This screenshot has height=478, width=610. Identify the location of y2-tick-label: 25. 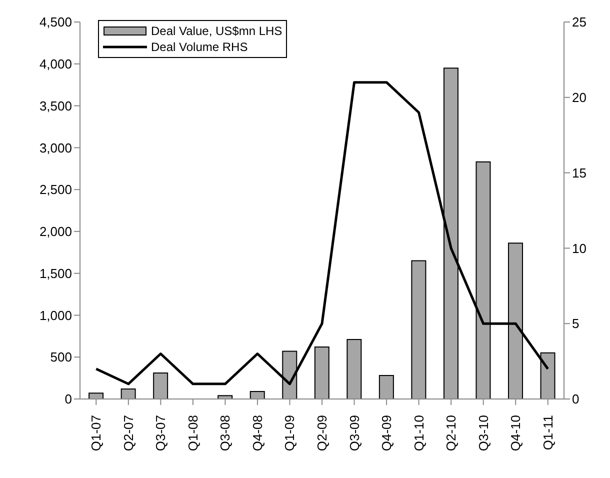
(579, 22).